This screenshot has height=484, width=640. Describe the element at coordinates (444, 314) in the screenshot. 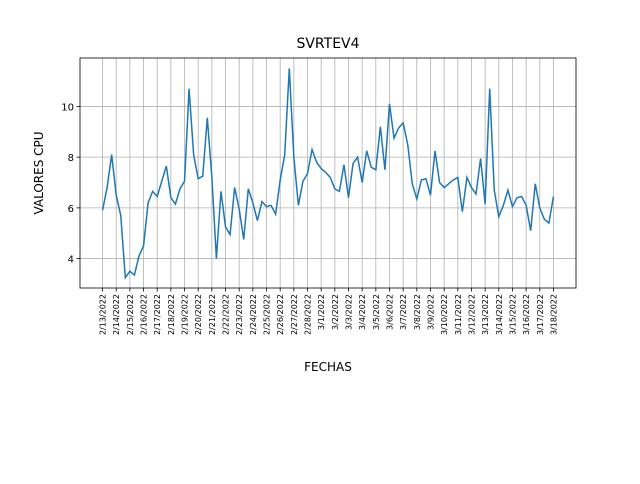

I see `x-tick-label: 3/10/2022` at that location.